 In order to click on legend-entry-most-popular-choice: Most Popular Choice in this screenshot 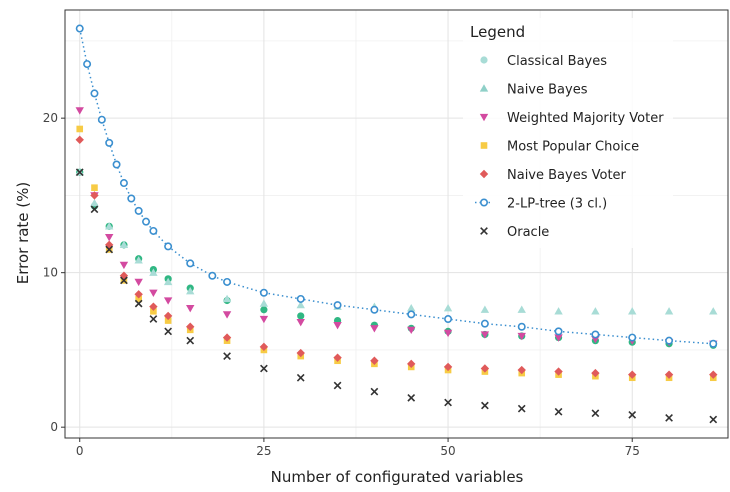, I will do `click(559, 147)`.